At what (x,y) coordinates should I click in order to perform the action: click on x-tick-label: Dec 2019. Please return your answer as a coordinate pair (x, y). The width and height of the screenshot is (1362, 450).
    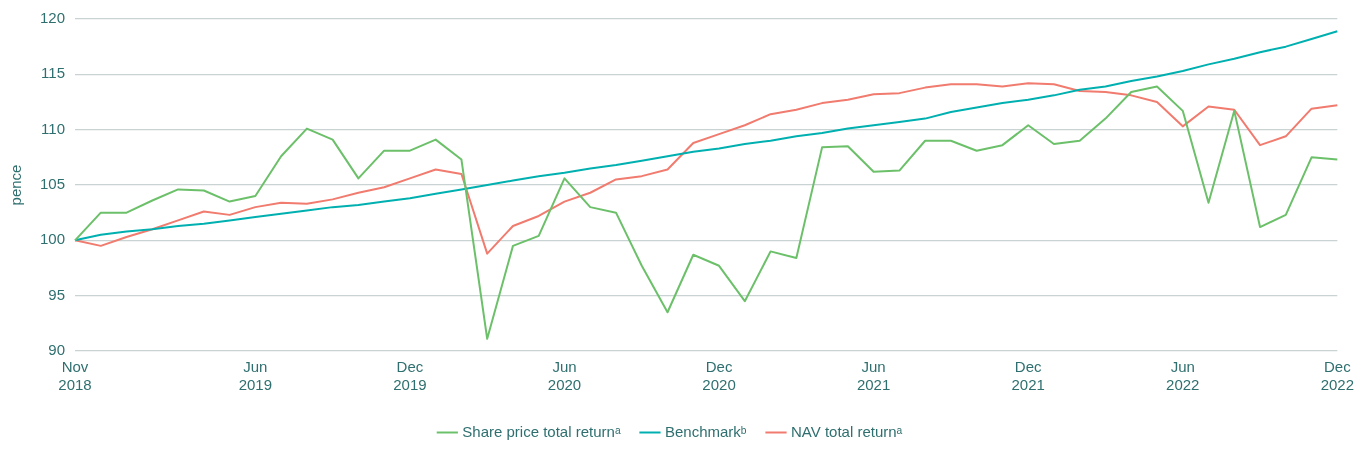
    Looking at the image, I should click on (410, 376).